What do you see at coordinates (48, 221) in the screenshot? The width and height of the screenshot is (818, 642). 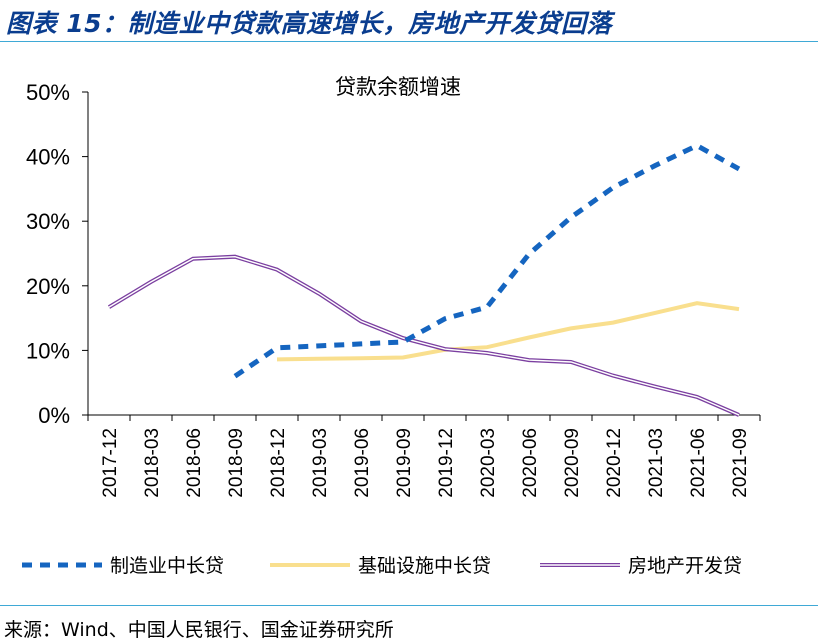 I see `y-tick-label: 30%` at bounding box center [48, 221].